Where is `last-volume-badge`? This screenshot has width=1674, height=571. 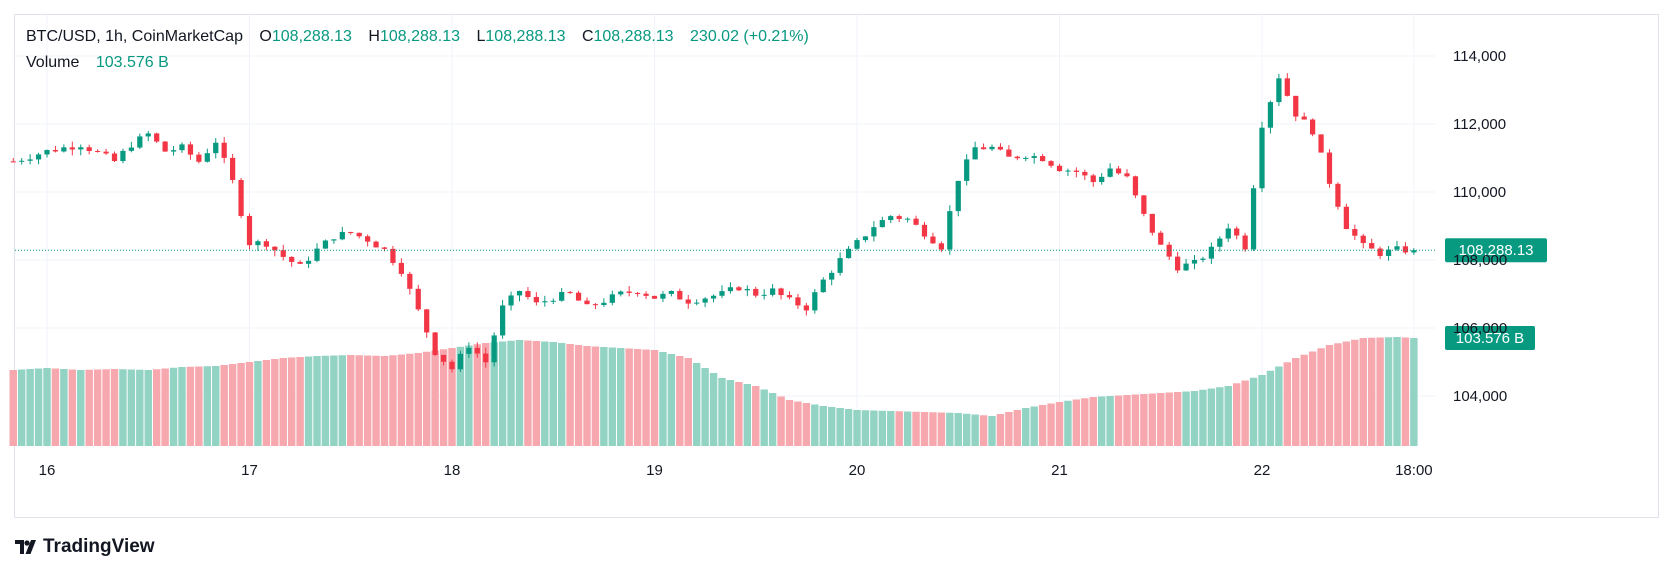 last-volume-badge is located at coordinates (1490, 338).